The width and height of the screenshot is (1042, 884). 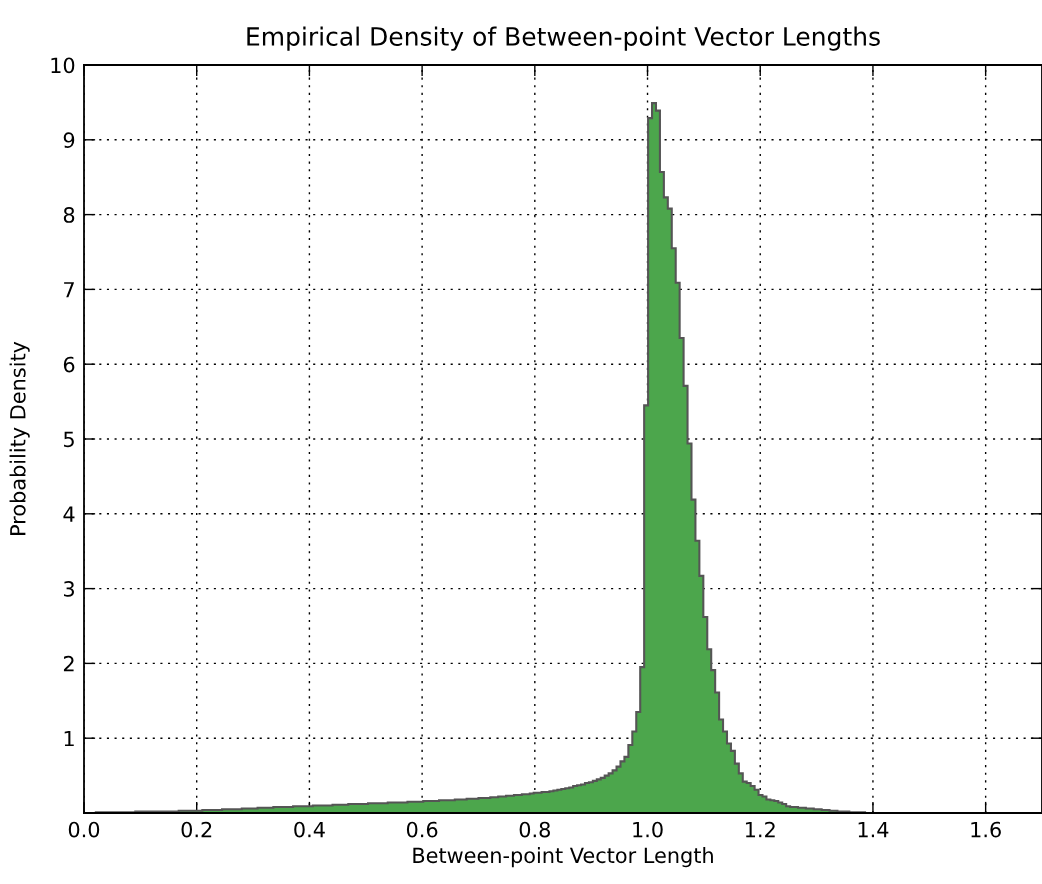 I want to click on x-axis-title: Between-point Vector Length, so click(x=563, y=857).